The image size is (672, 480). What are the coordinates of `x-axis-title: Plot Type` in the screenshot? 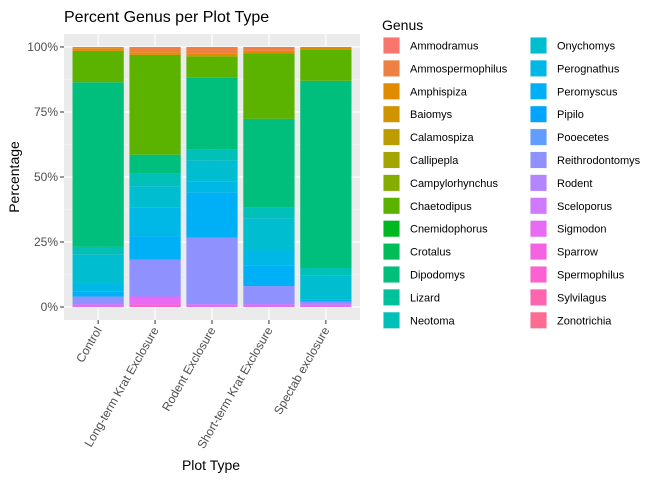 It's located at (211, 465).